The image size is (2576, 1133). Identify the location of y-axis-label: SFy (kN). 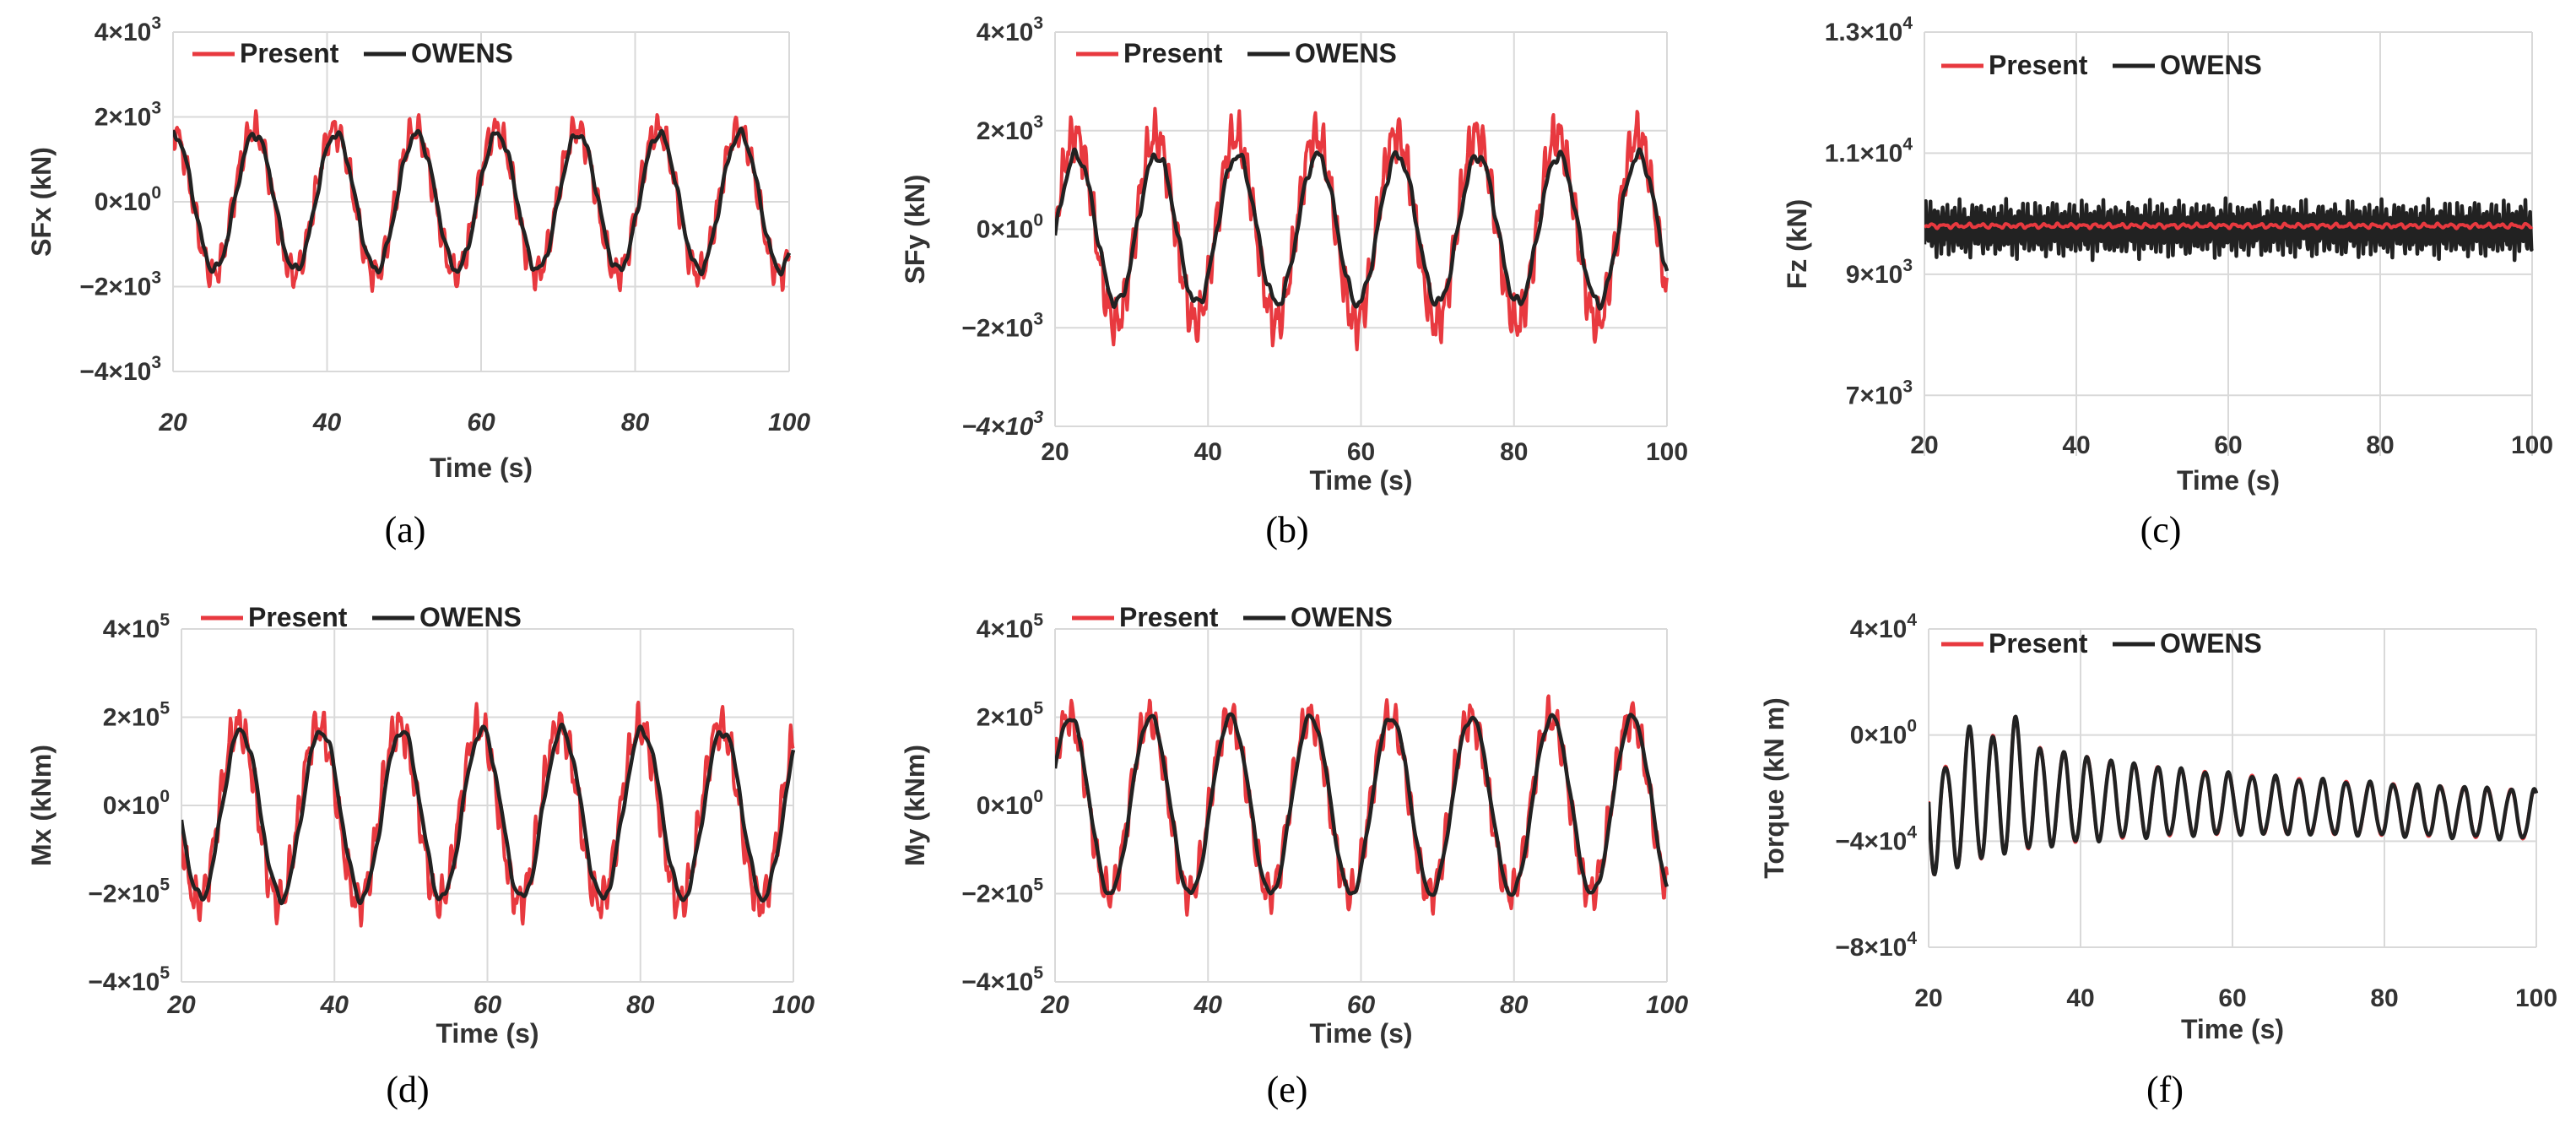
(915, 230).